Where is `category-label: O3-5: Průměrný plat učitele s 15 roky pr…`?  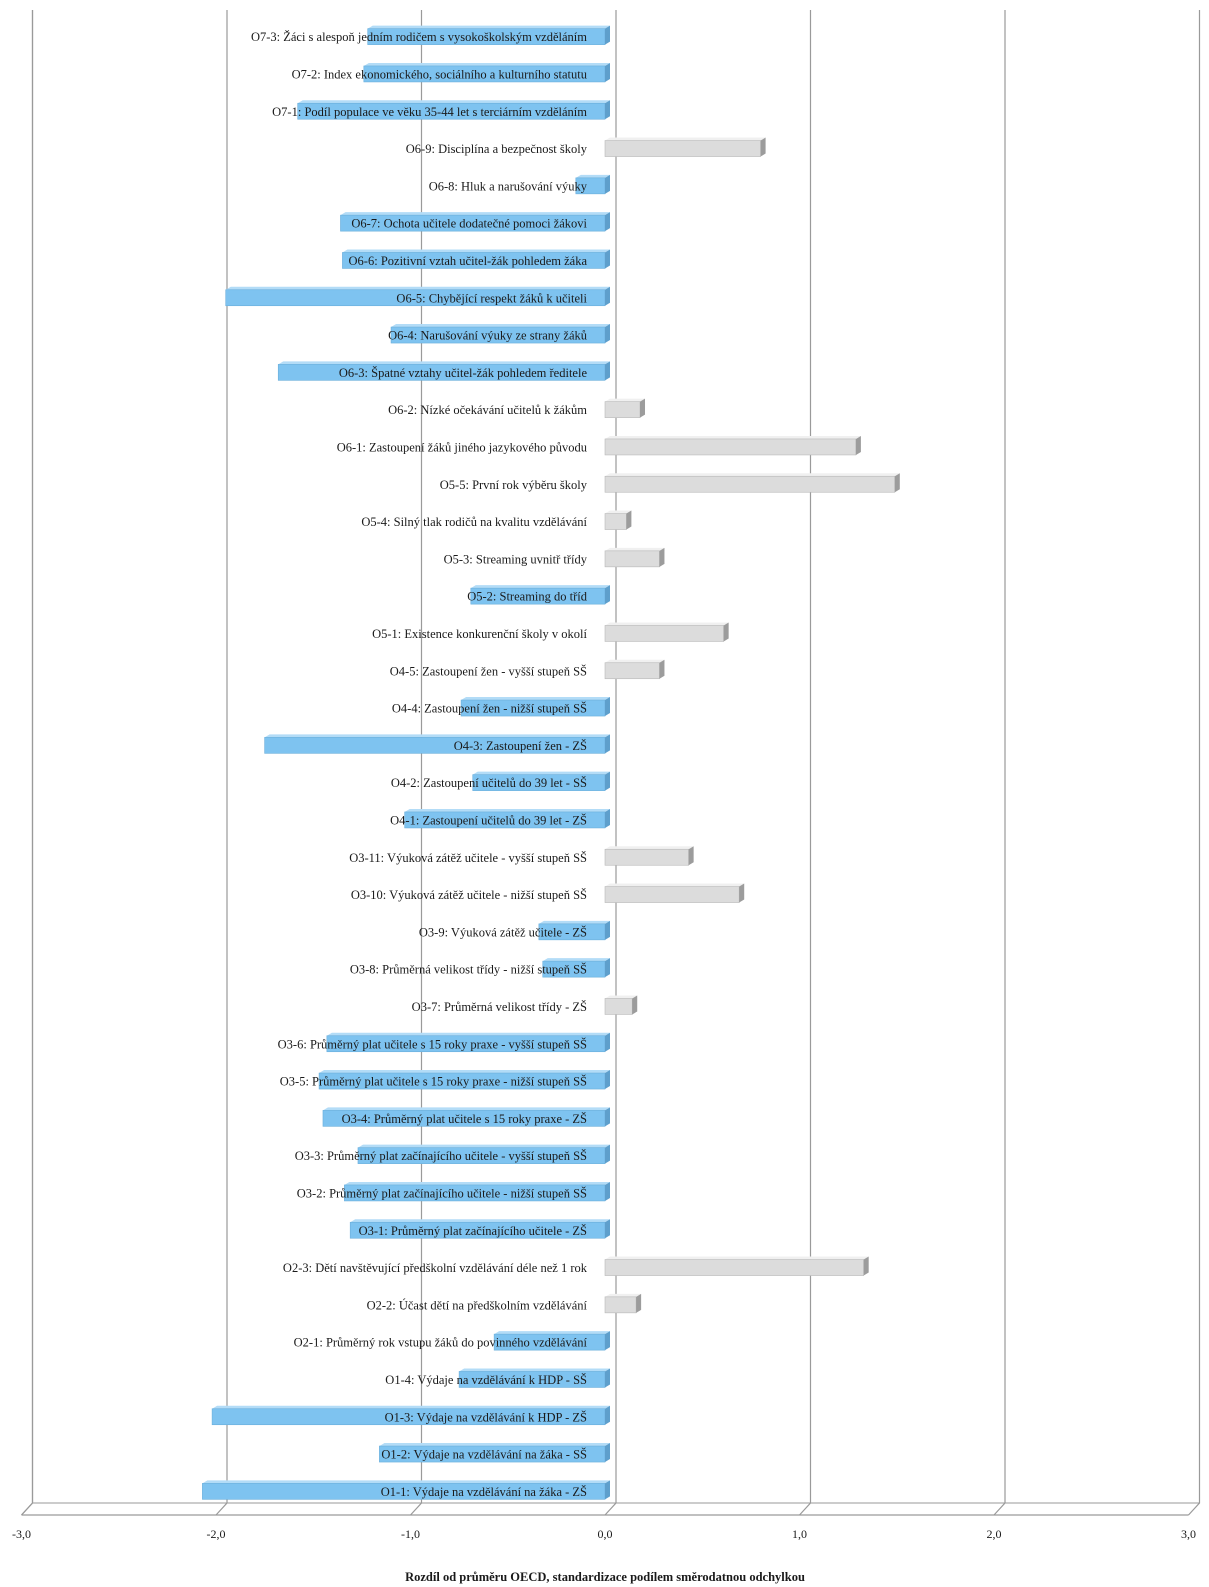
category-label: O3-5: Průměrný plat učitele s 15 roky pr… is located at coordinates (433, 1082).